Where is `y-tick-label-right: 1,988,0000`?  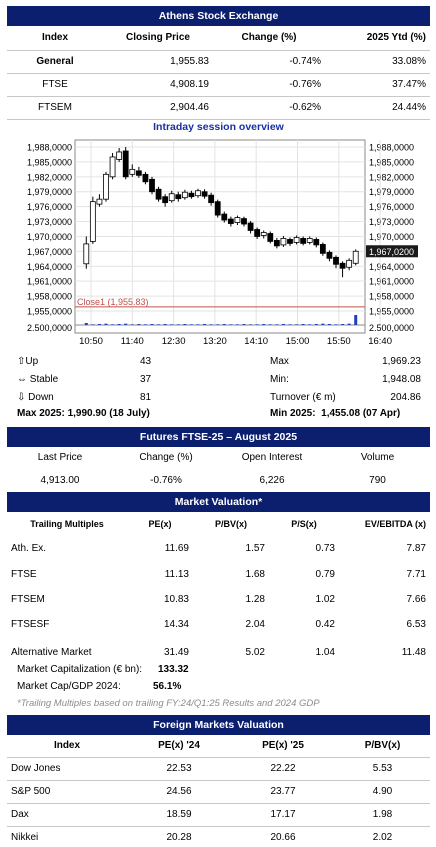 y-tick-label-right: 1,988,0000 is located at coordinates (391, 148).